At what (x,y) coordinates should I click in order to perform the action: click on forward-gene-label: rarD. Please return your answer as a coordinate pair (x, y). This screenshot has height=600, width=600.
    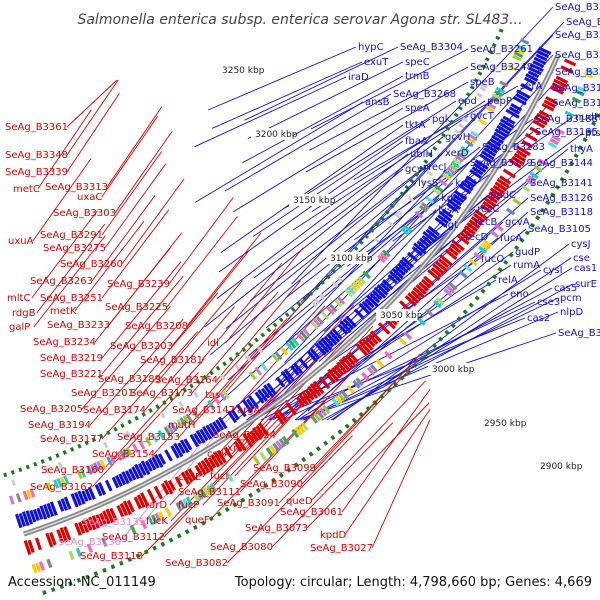
    Looking at the image, I should click on (156, 505).